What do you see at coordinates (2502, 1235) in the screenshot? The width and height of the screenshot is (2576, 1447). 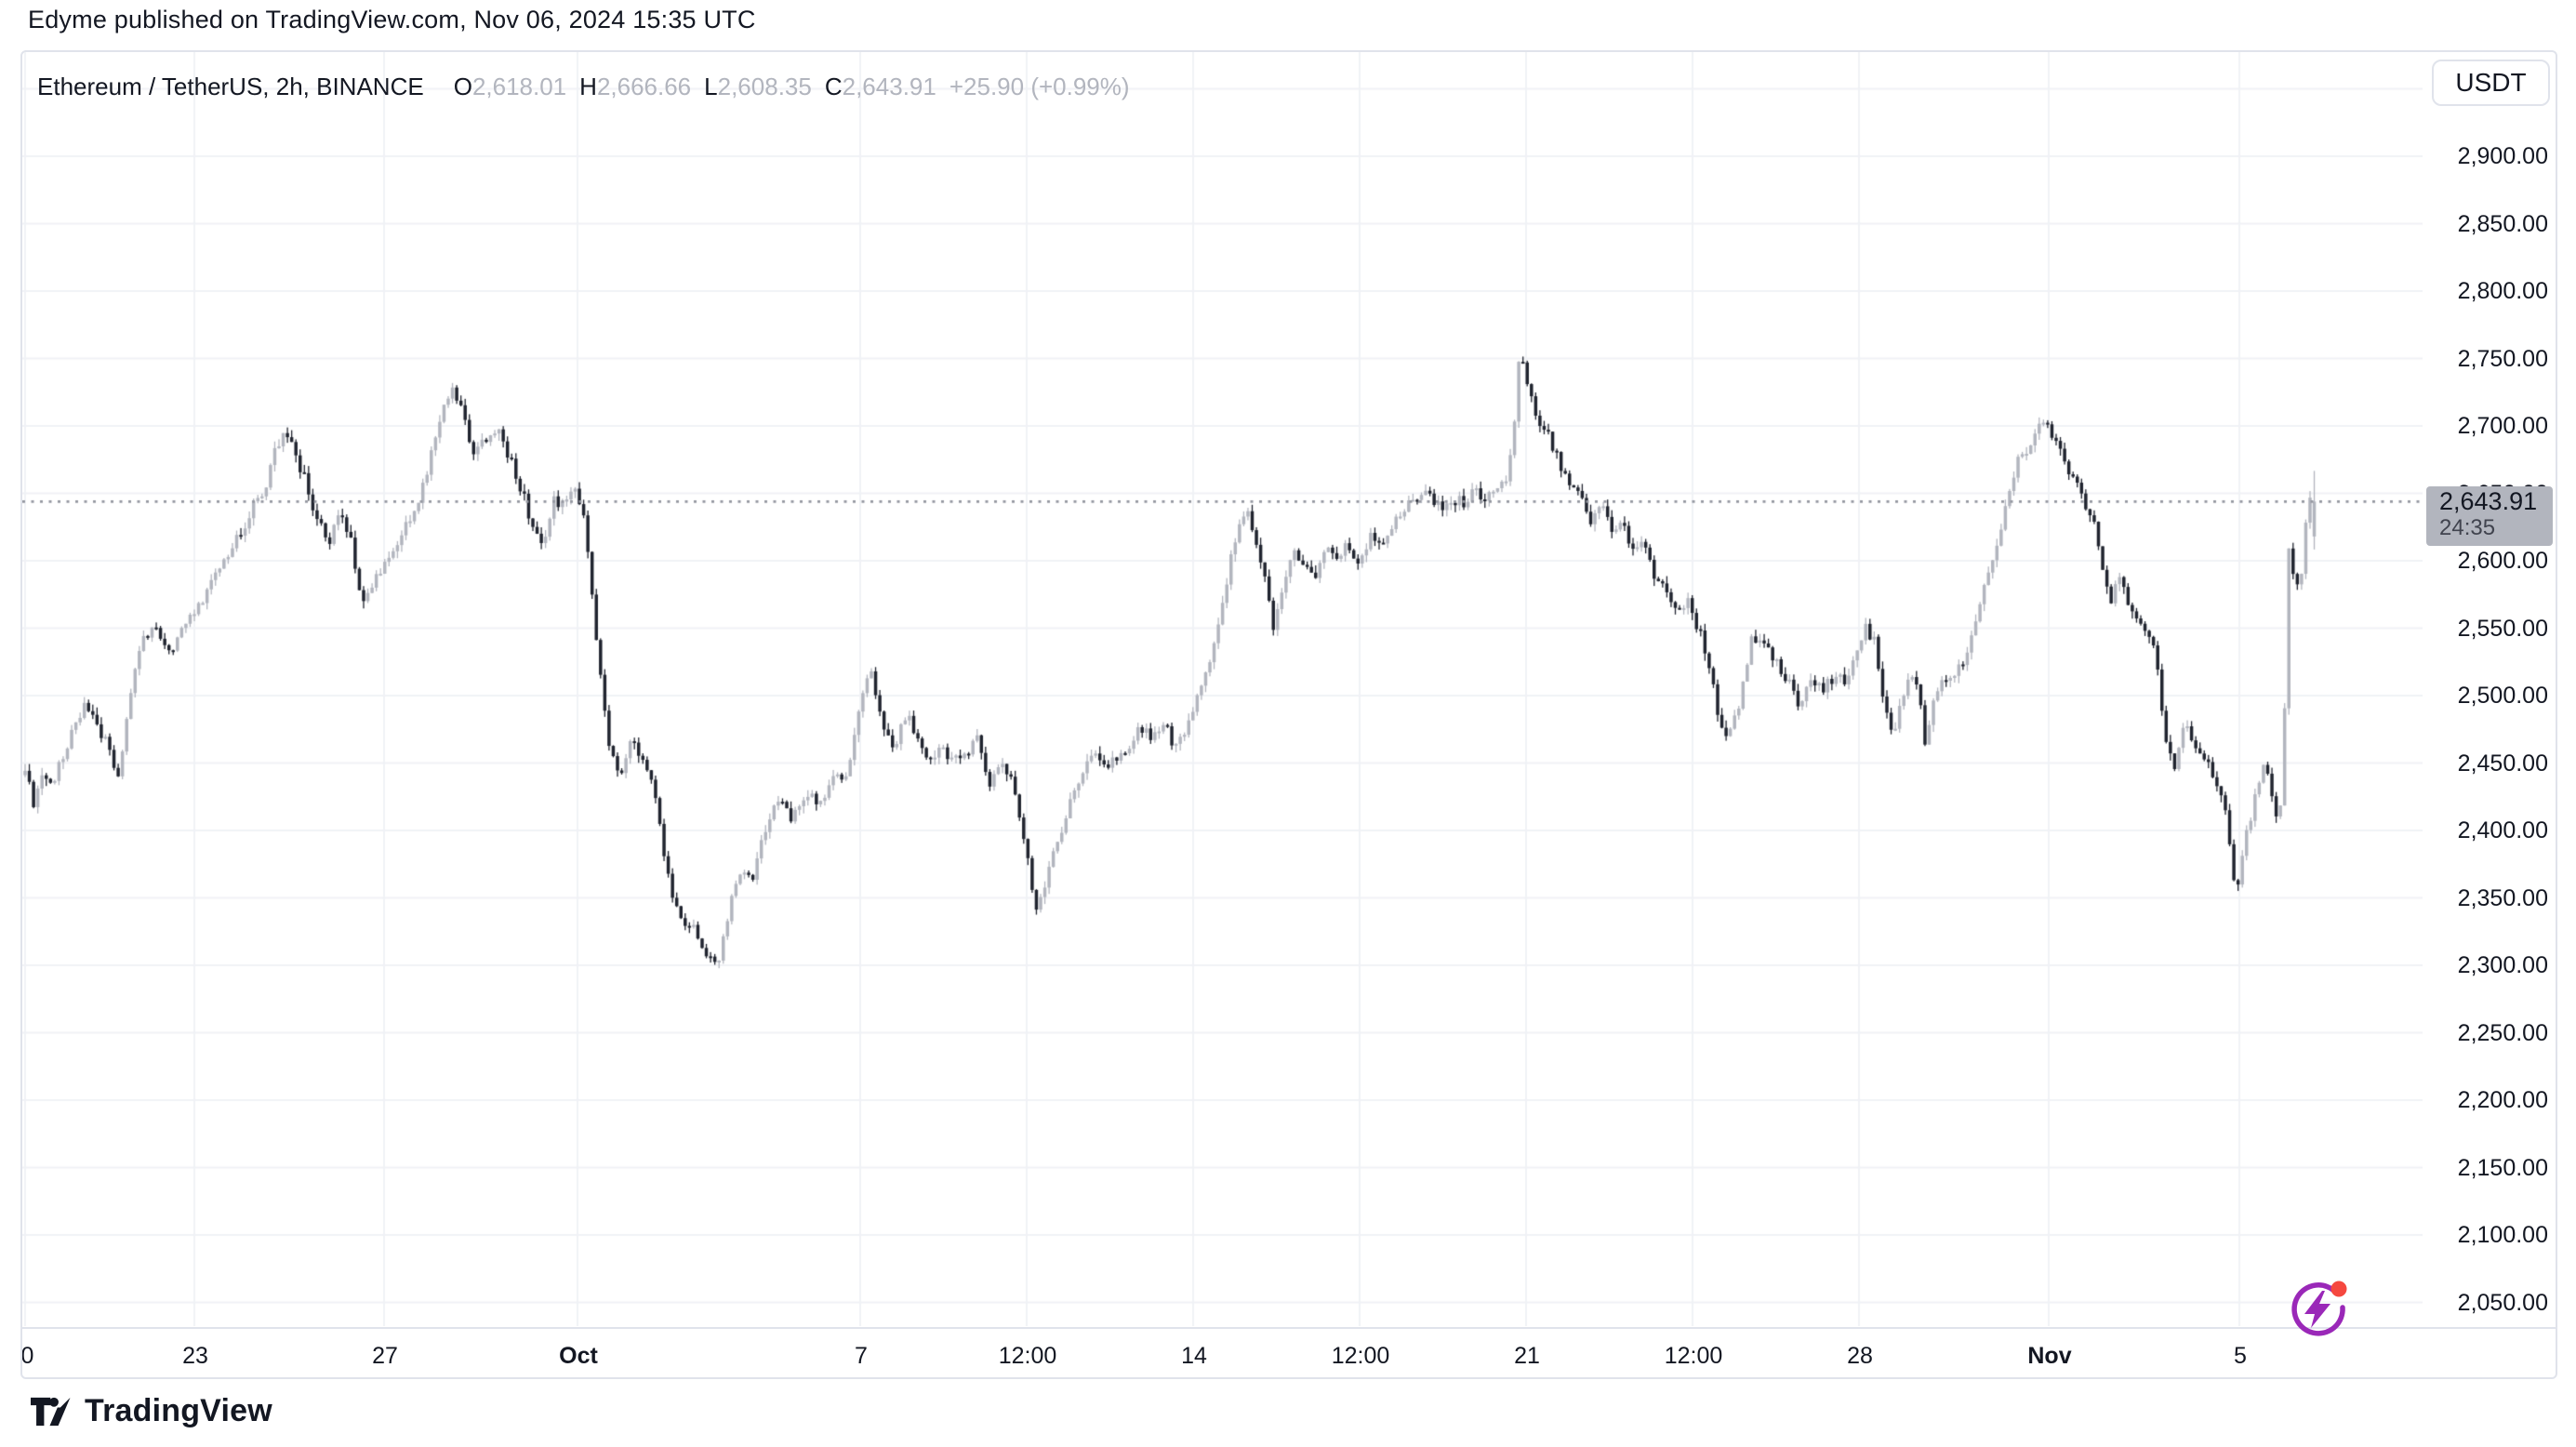 I see `price-axis-label: 2,100.00` at bounding box center [2502, 1235].